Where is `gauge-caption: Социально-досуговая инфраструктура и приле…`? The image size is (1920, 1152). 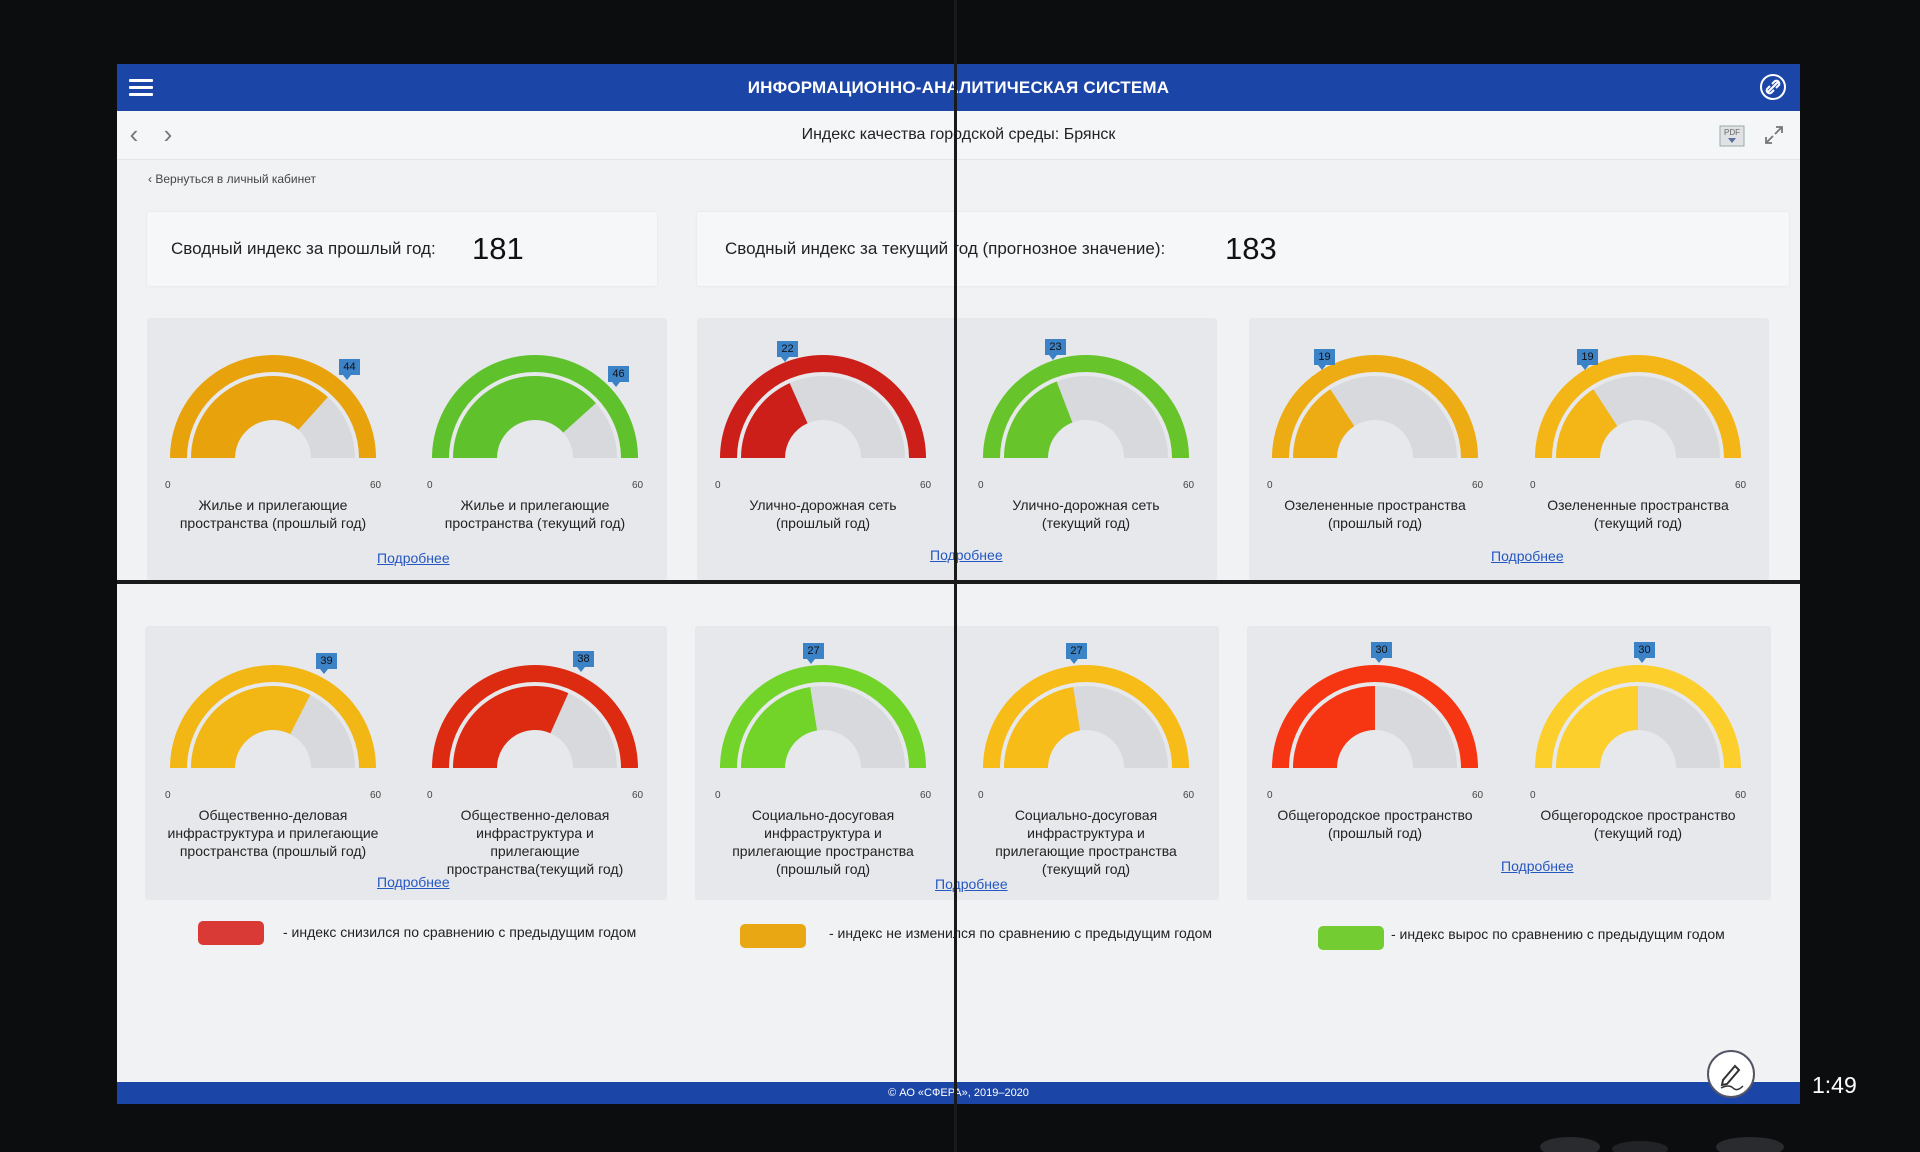 gauge-caption: Социально-досуговая инфраструктура и приле… is located at coordinates (1086, 842).